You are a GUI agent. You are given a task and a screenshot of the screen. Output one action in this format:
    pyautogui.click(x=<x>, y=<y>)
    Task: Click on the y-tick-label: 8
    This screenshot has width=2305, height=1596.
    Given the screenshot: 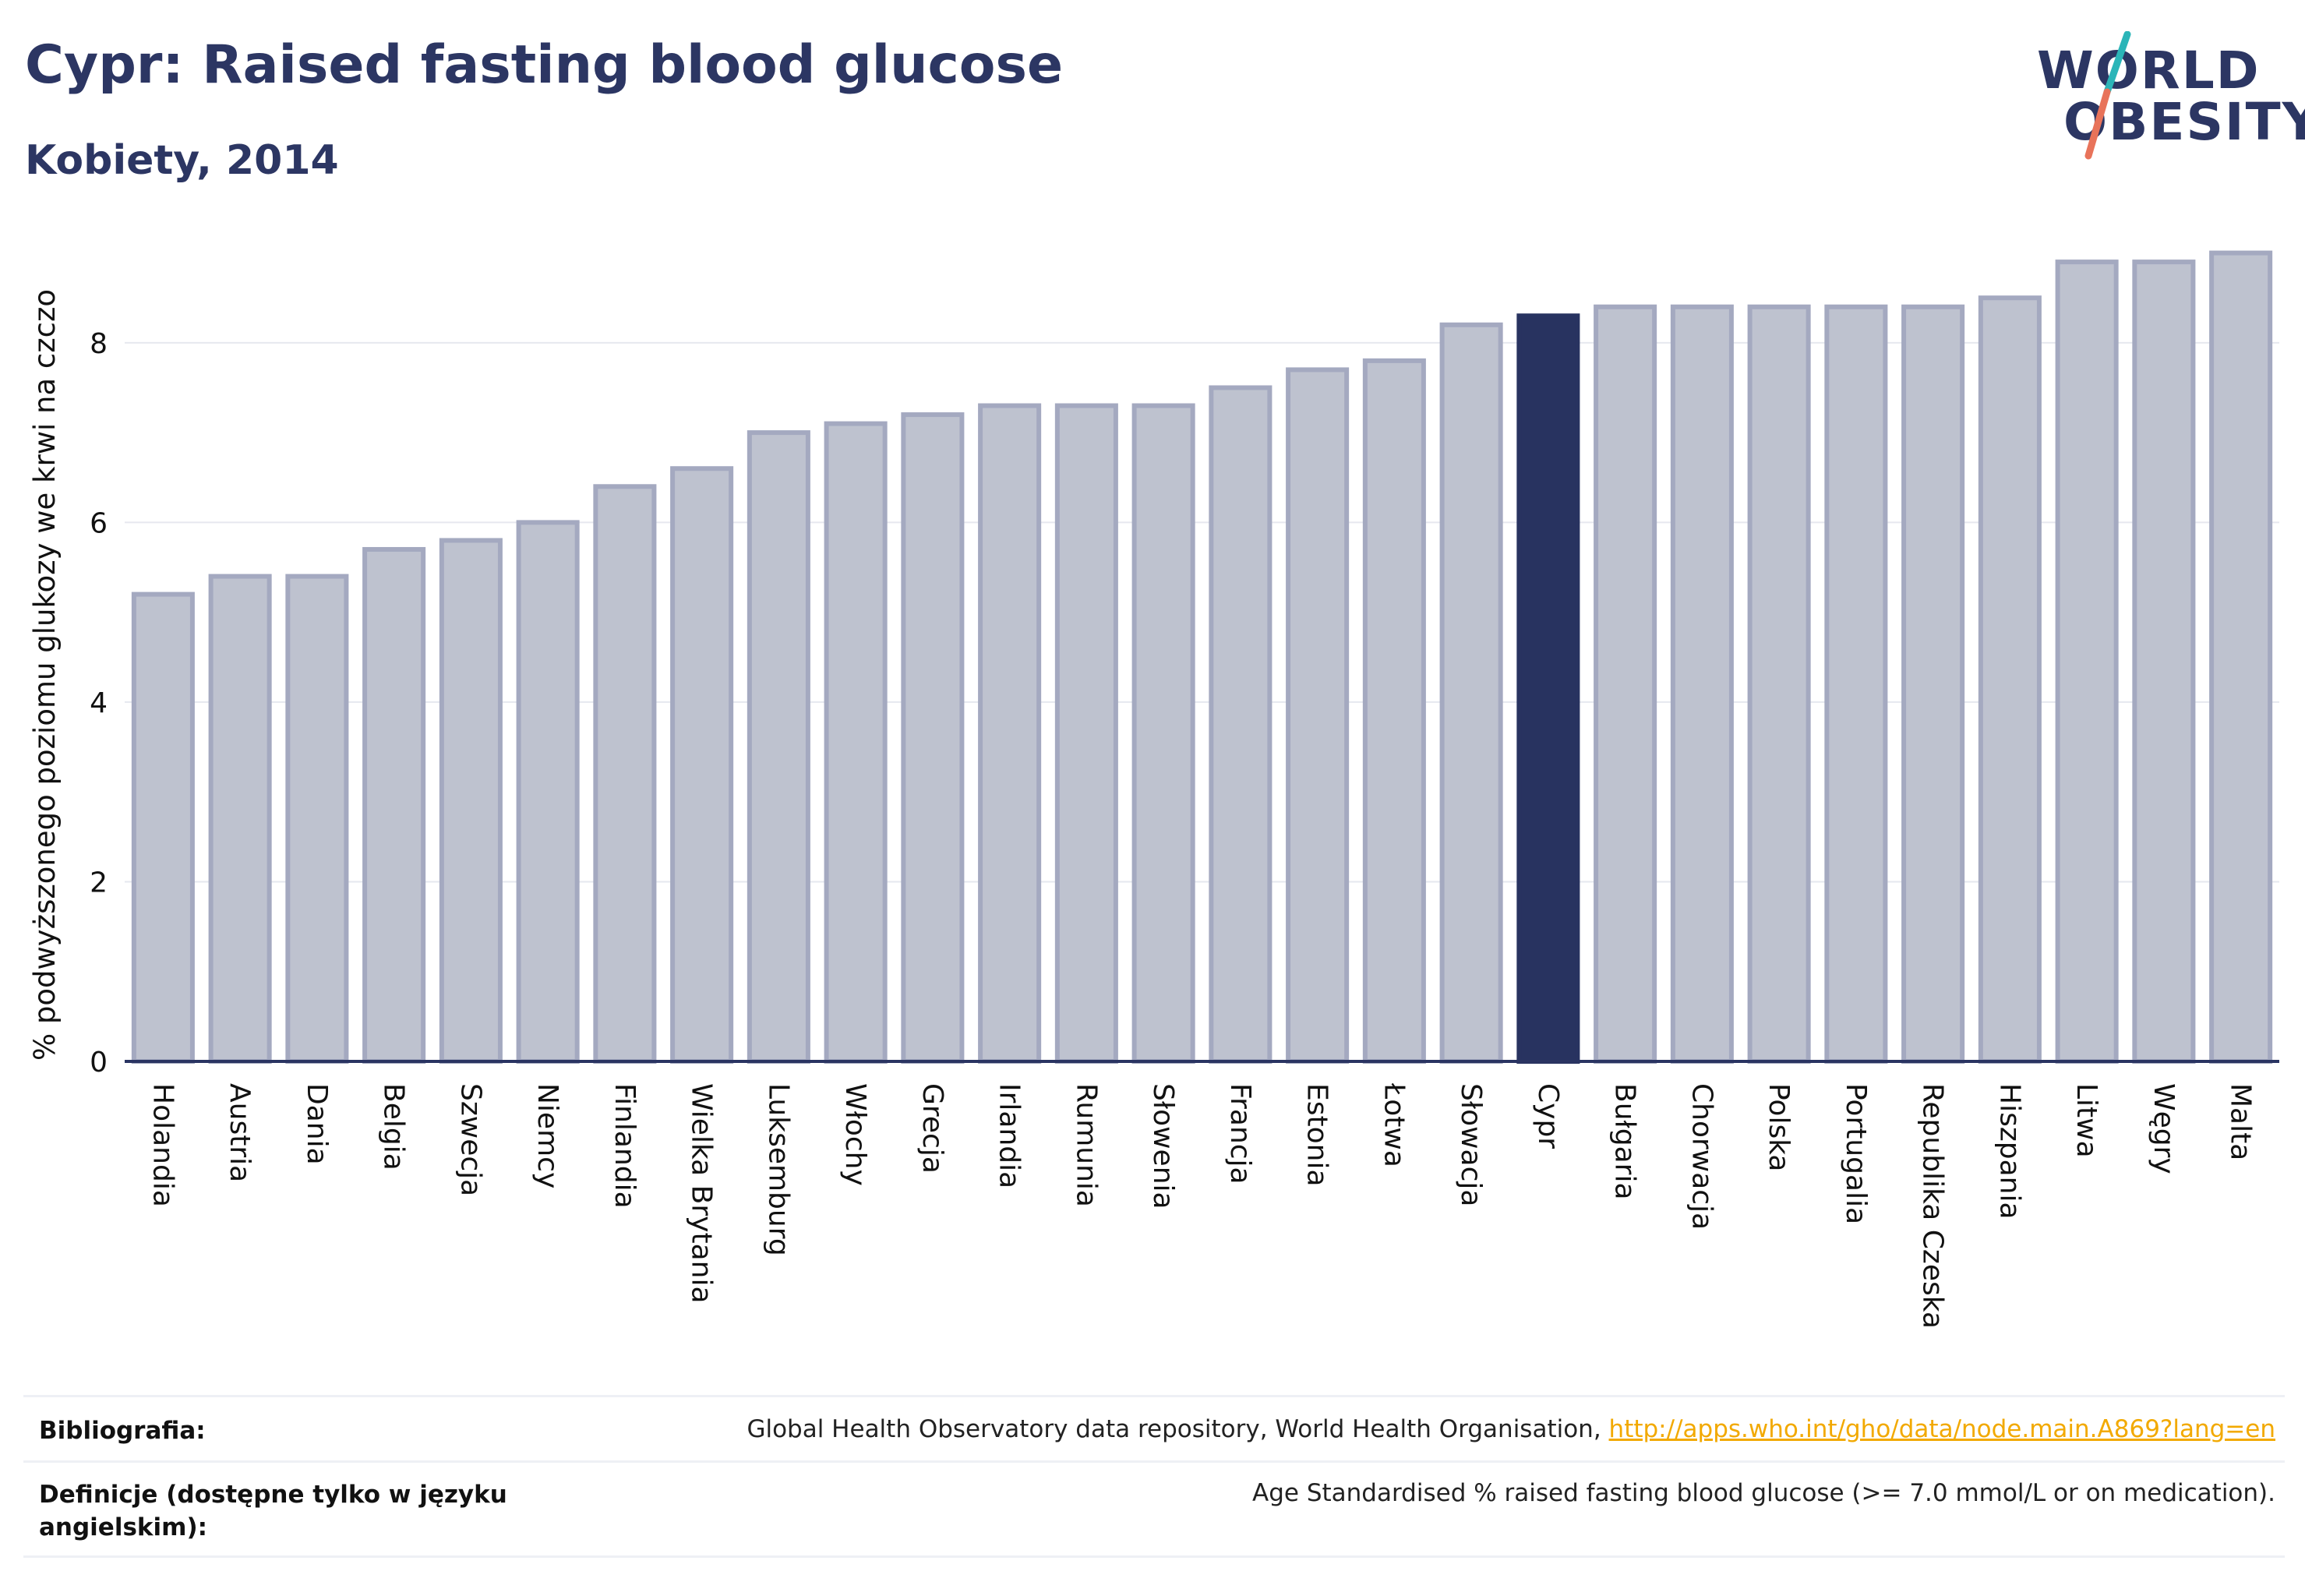 What is the action you would take?
    pyautogui.click(x=99, y=344)
    